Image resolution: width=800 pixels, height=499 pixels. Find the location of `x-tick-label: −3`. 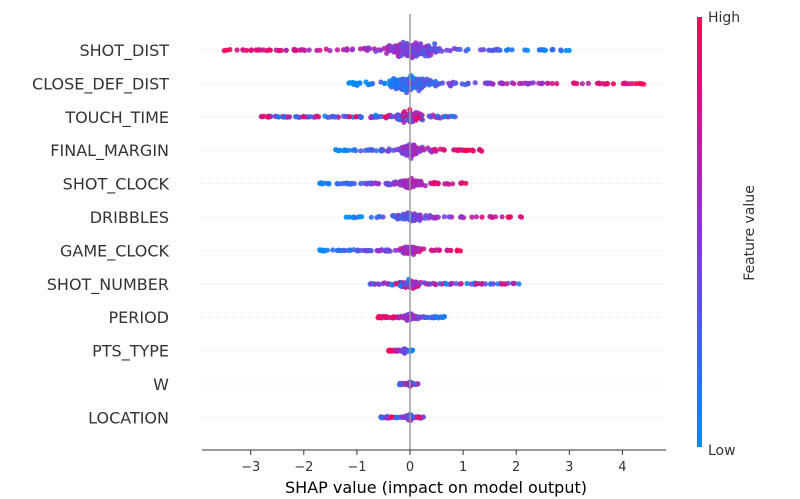

x-tick-label: −3 is located at coordinates (250, 467).